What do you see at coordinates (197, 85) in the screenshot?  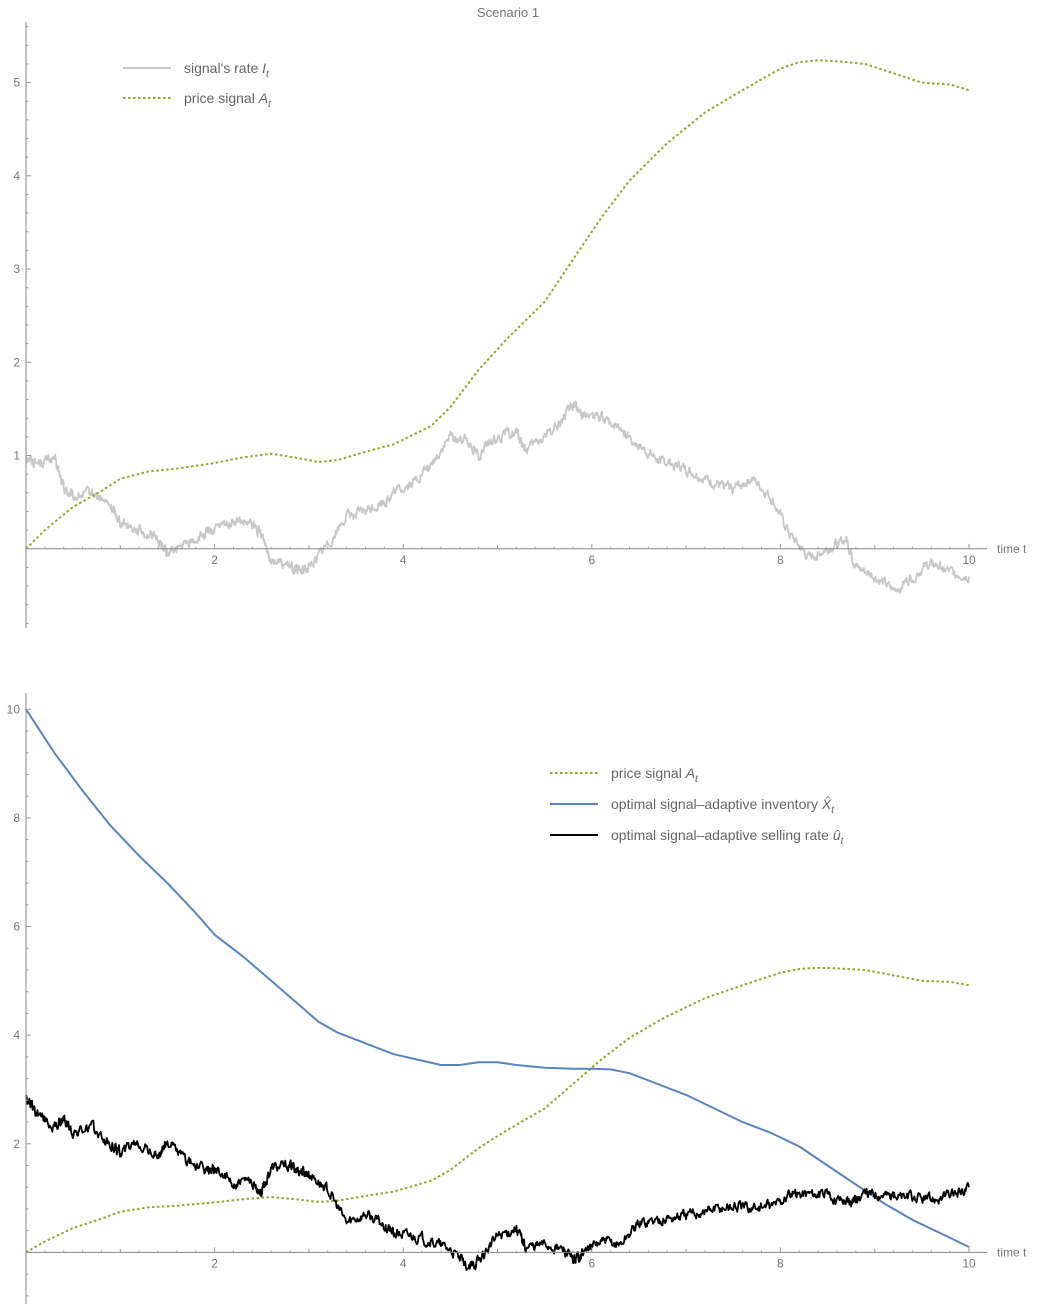 I see `legend: signal's rate It price signal At` at bounding box center [197, 85].